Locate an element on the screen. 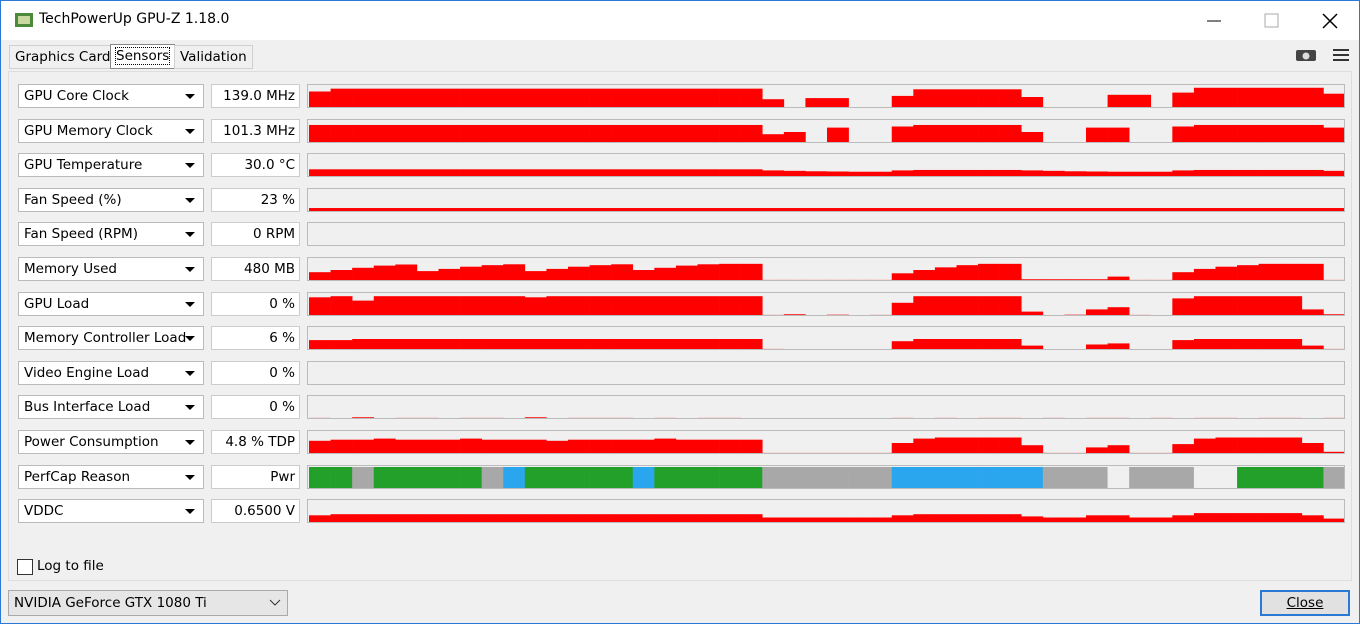 The height and width of the screenshot is (624, 1360). sensor-select: GPU Temperature is located at coordinates (111, 165).